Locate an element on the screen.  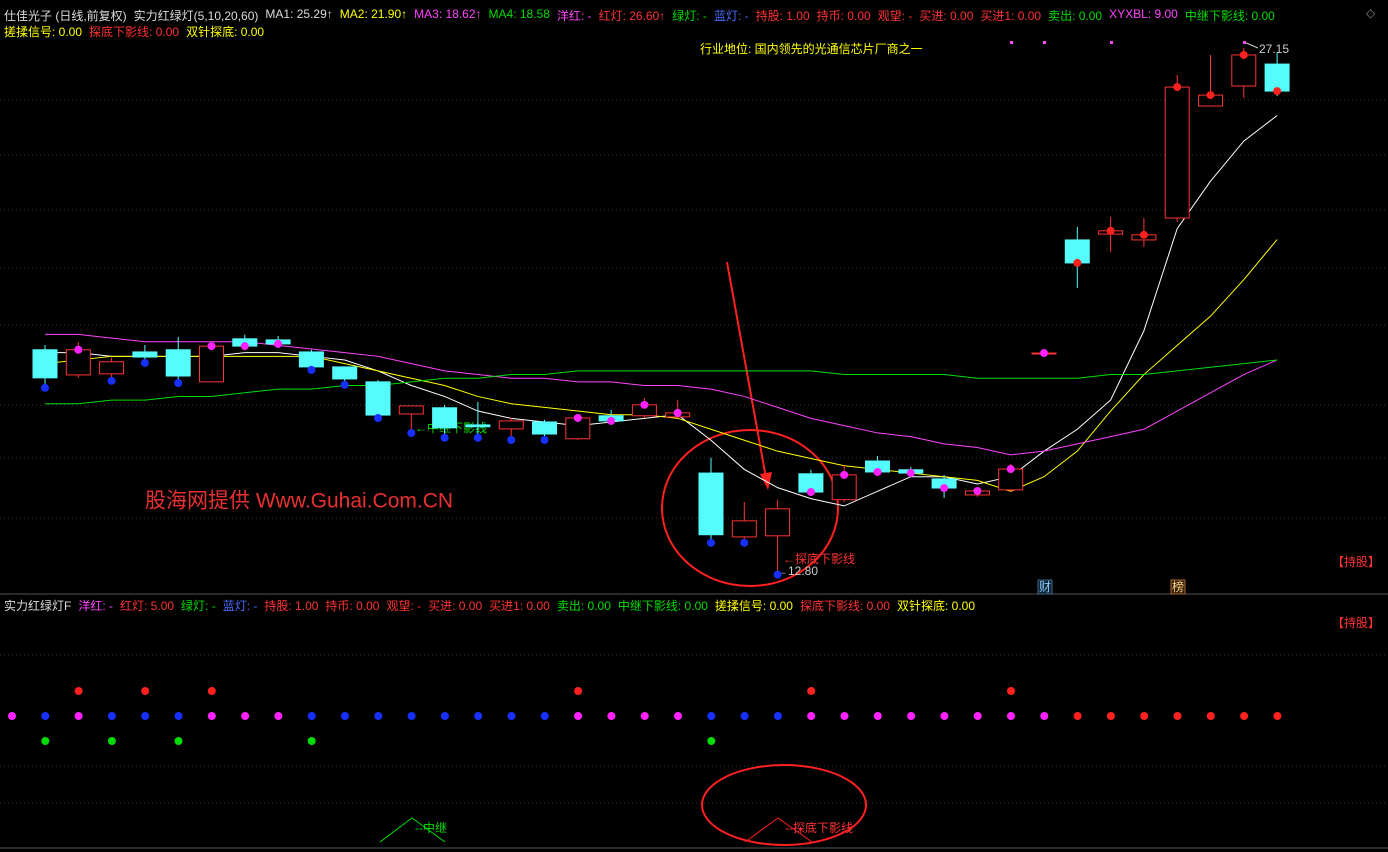
header-item: MA4: 18.58 is located at coordinates (519, 14).